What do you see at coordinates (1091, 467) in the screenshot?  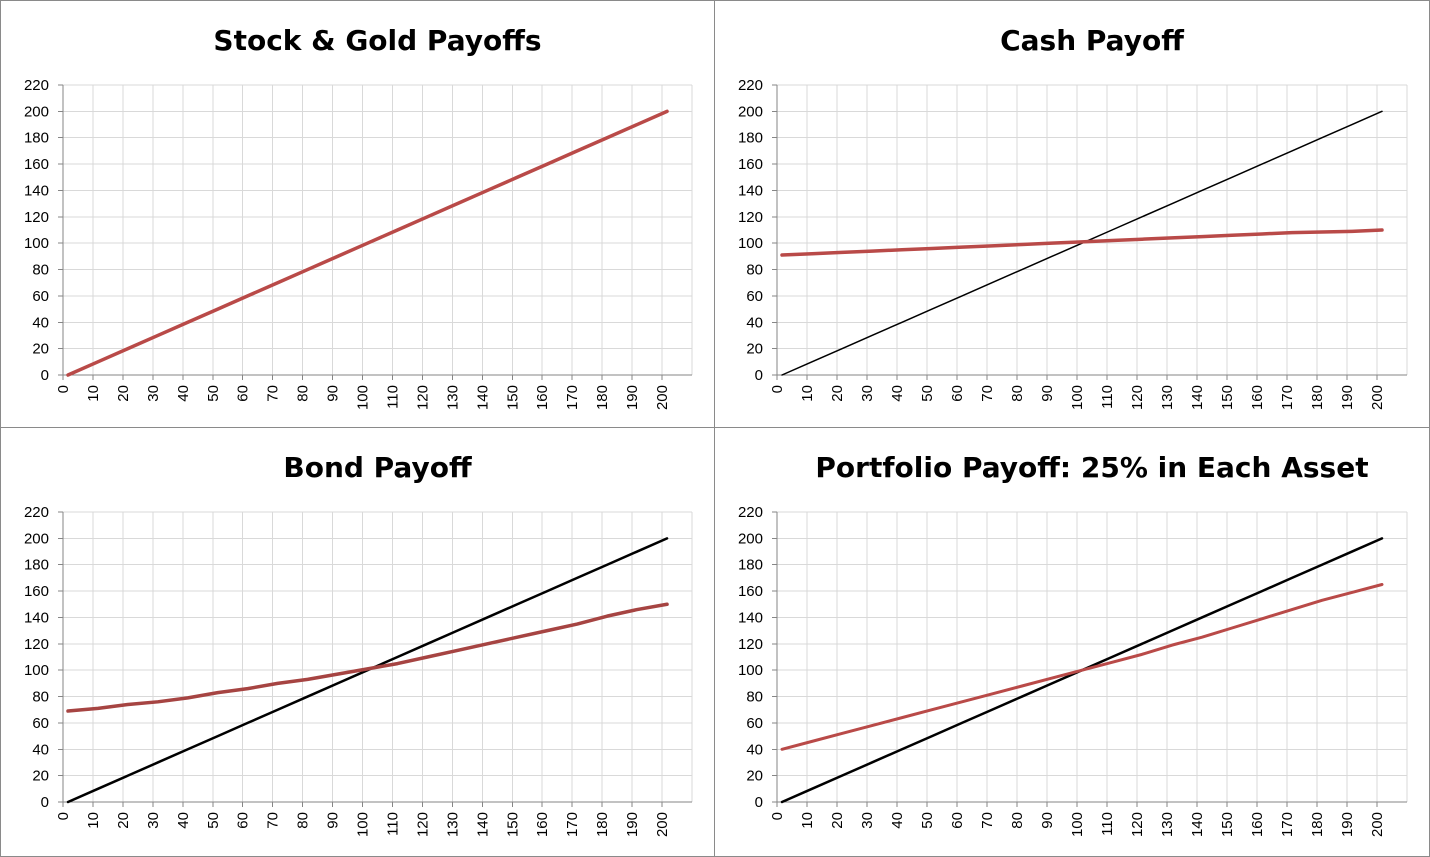 I see `chart-title: Portfolio Payoff: 25% in Each Asset` at bounding box center [1091, 467].